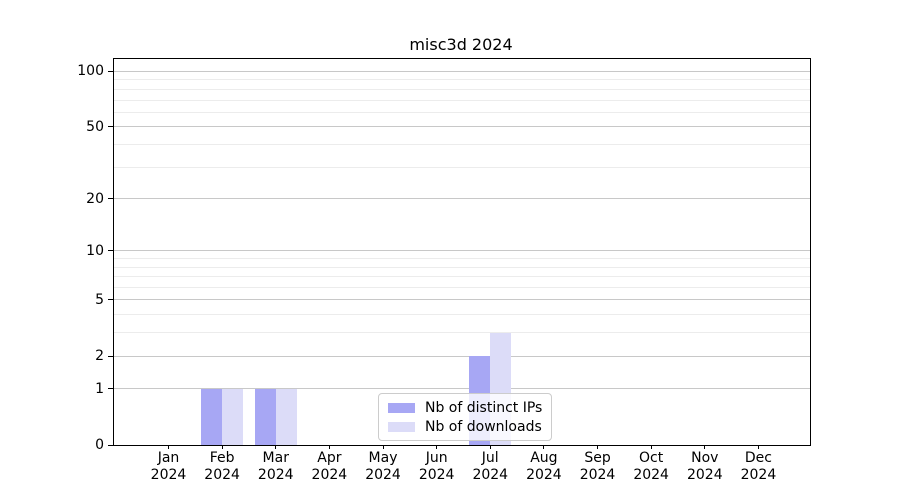  Describe the element at coordinates (222, 466) in the screenshot. I see `x-tick-label: Feb 2024` at that location.